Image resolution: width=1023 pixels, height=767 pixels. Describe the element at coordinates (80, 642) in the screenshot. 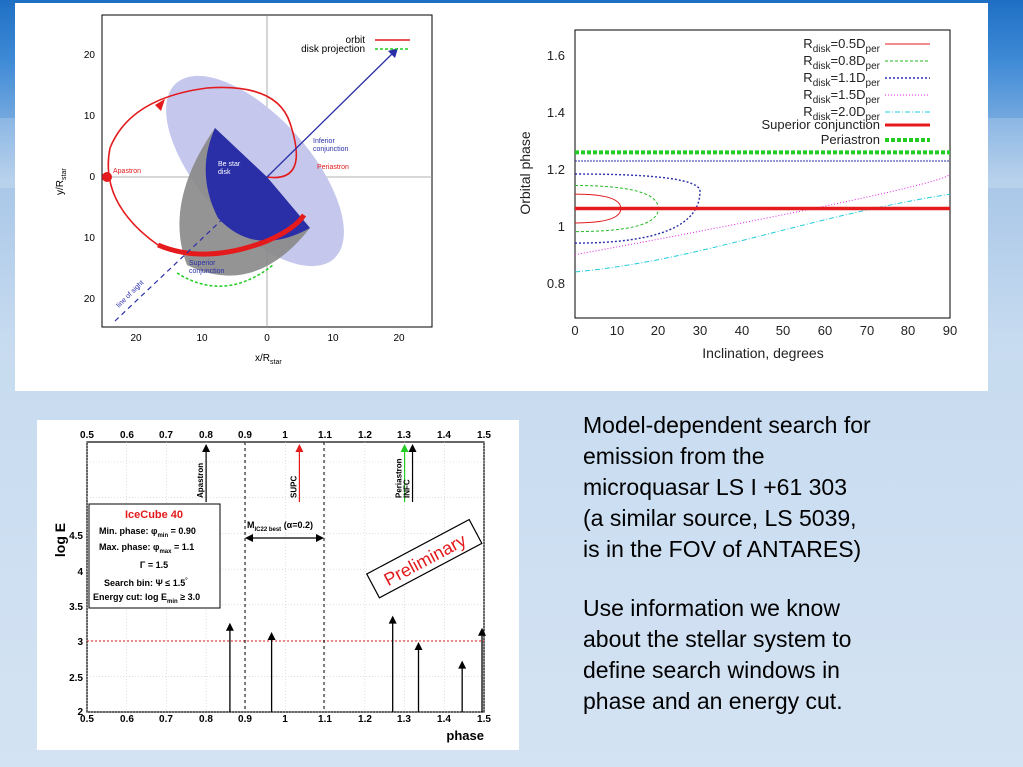

I see `ic-ytick: 3` at that location.